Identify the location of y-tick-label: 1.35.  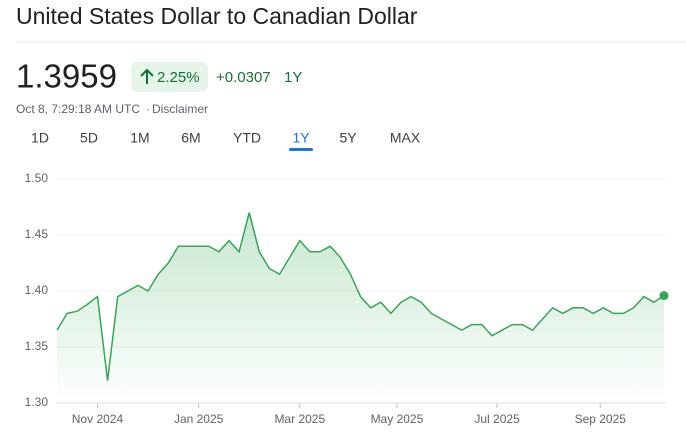
(37, 346).